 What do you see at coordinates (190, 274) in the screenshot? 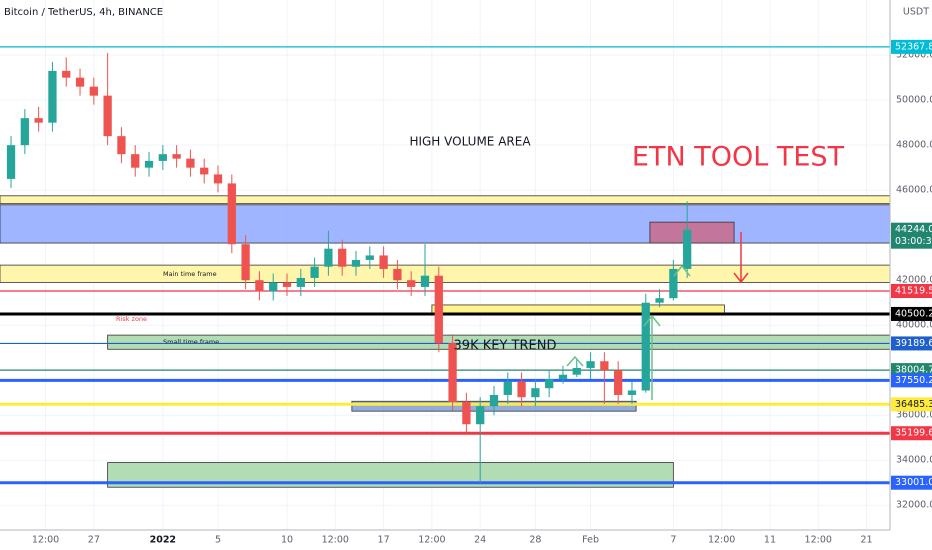
I see `zone-label: Main time frame` at bounding box center [190, 274].